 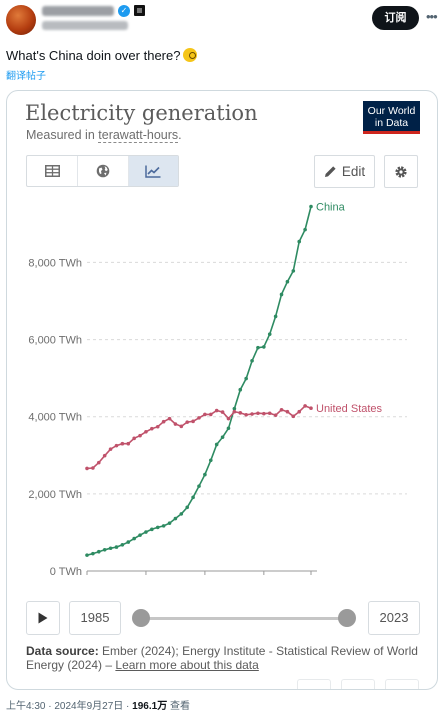 What do you see at coordinates (243, 618) in the screenshot?
I see `timeline-slider-track` at bounding box center [243, 618].